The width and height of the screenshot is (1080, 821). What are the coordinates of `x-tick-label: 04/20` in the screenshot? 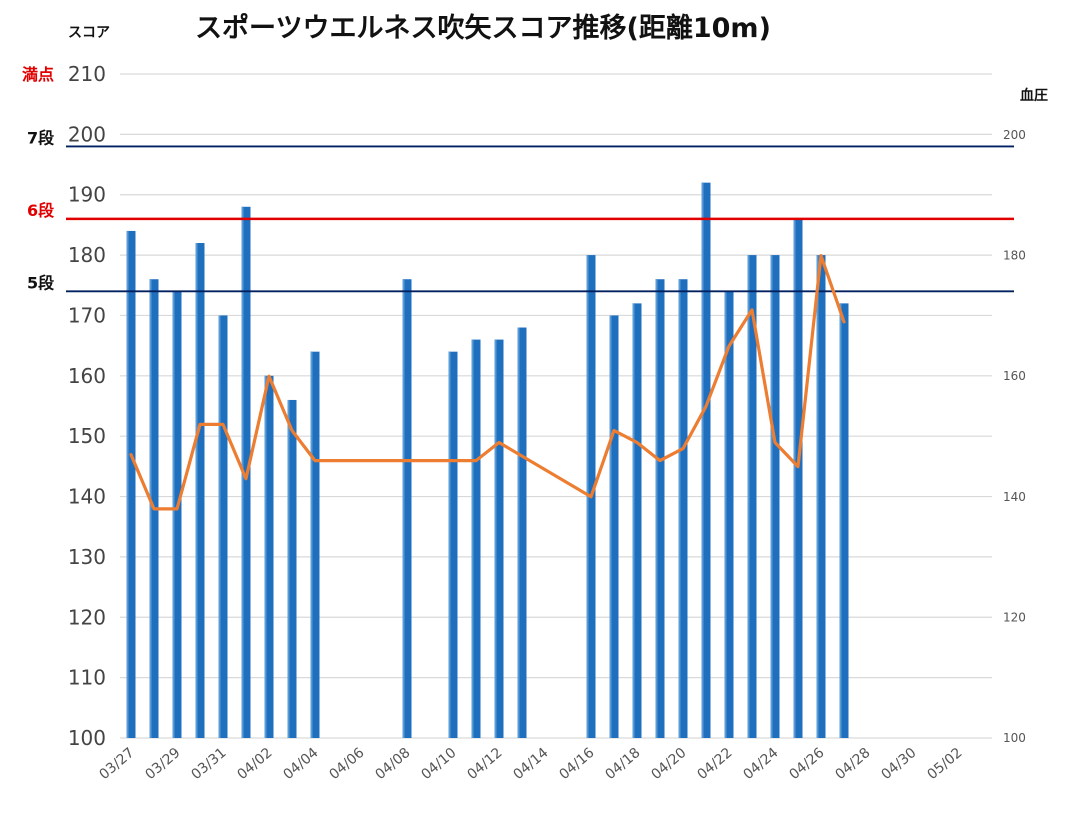 It's located at (668, 764).